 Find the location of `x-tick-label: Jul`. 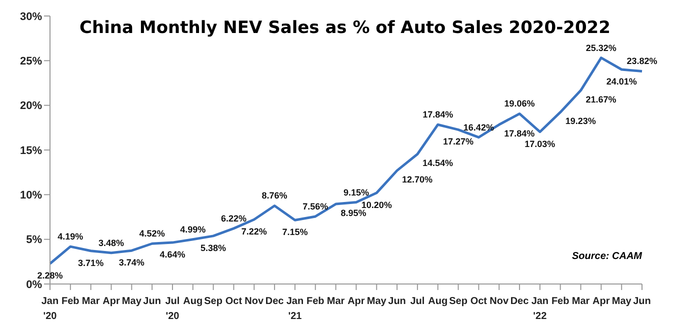

x-tick-label: Jul is located at coordinates (417, 301).